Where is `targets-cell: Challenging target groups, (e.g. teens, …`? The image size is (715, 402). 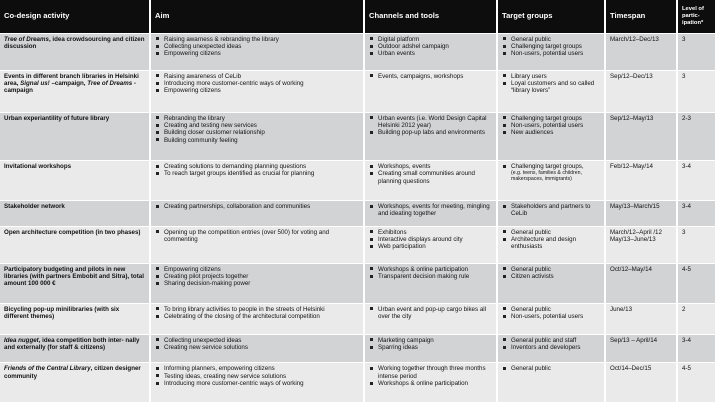
targets-cell: Challenging target groups, (e.g. teens, … is located at coordinates (551, 180).